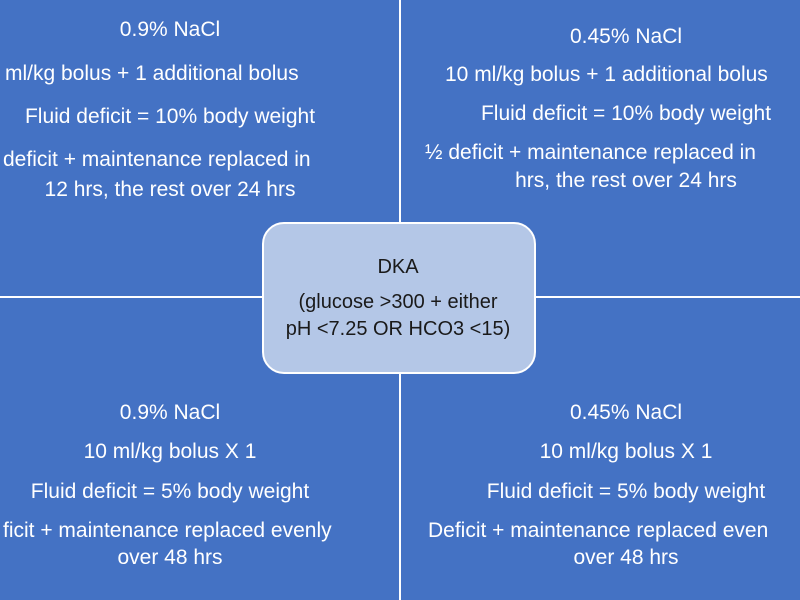 This screenshot has width=800, height=600. Describe the element at coordinates (606, 74) in the screenshot. I see `text-line: 10 ml/kg bolus + 1 additional bolus` at that location.